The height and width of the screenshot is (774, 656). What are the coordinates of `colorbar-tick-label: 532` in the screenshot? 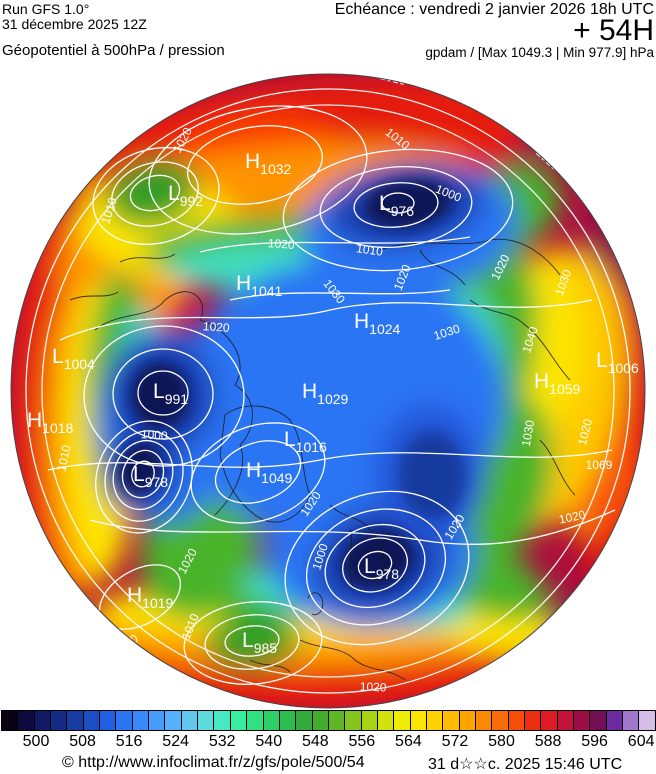 It's located at (222, 741).